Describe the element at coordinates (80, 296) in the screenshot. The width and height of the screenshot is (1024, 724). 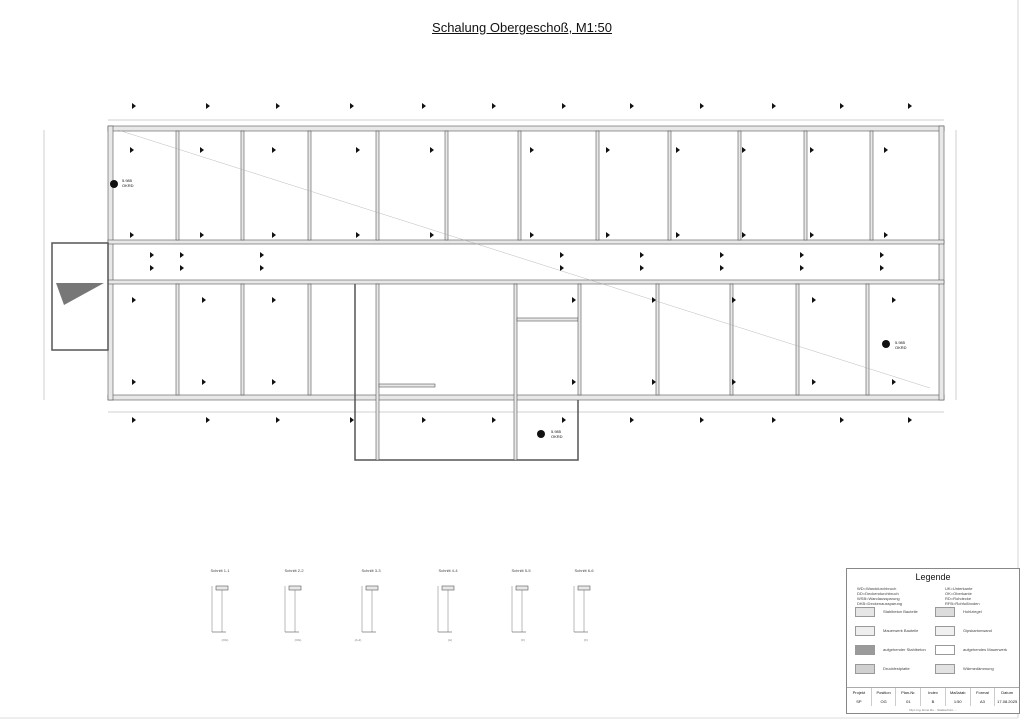
I see `annex-wall` at that location.